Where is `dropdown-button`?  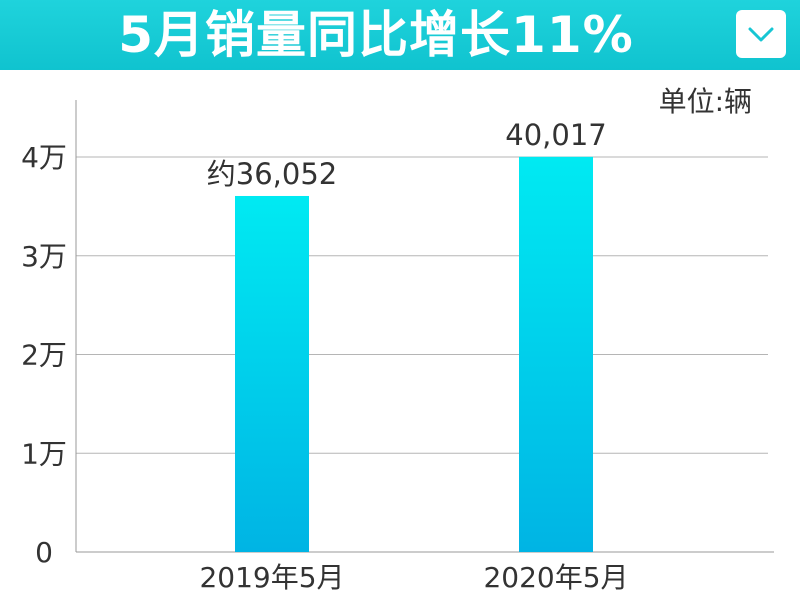
dropdown-button is located at coordinates (761, 34).